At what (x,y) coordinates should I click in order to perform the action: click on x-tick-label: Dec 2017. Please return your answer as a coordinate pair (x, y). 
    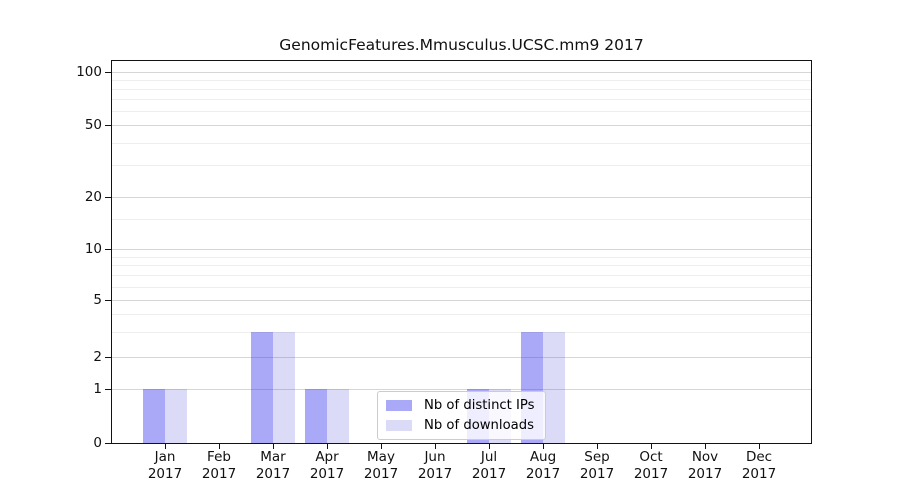
    Looking at the image, I should click on (759, 466).